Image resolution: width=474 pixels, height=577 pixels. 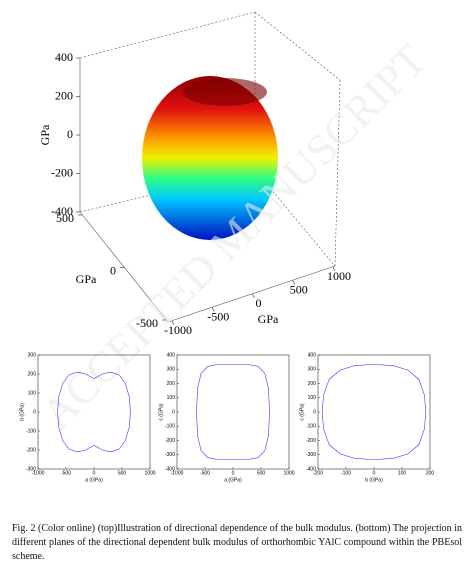 I want to click on z-axis-label: GPa, so click(x=45, y=134).